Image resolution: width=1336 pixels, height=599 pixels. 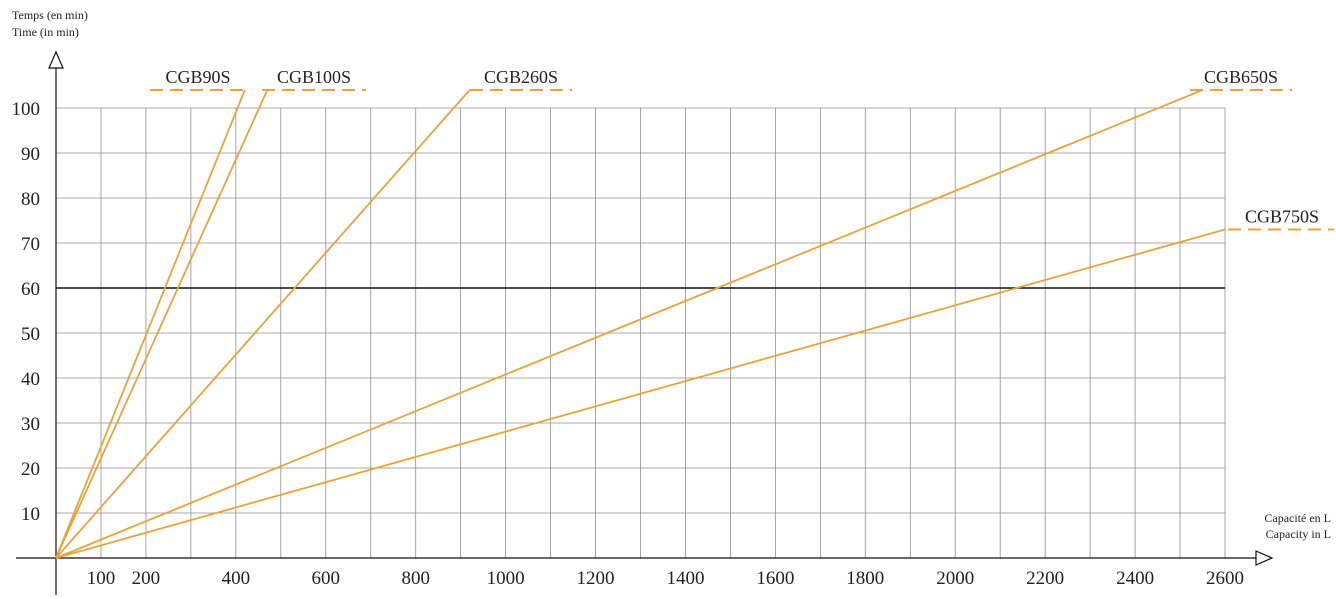 What do you see at coordinates (1264, 558) in the screenshot?
I see `x-axis-arrow-icon` at bounding box center [1264, 558].